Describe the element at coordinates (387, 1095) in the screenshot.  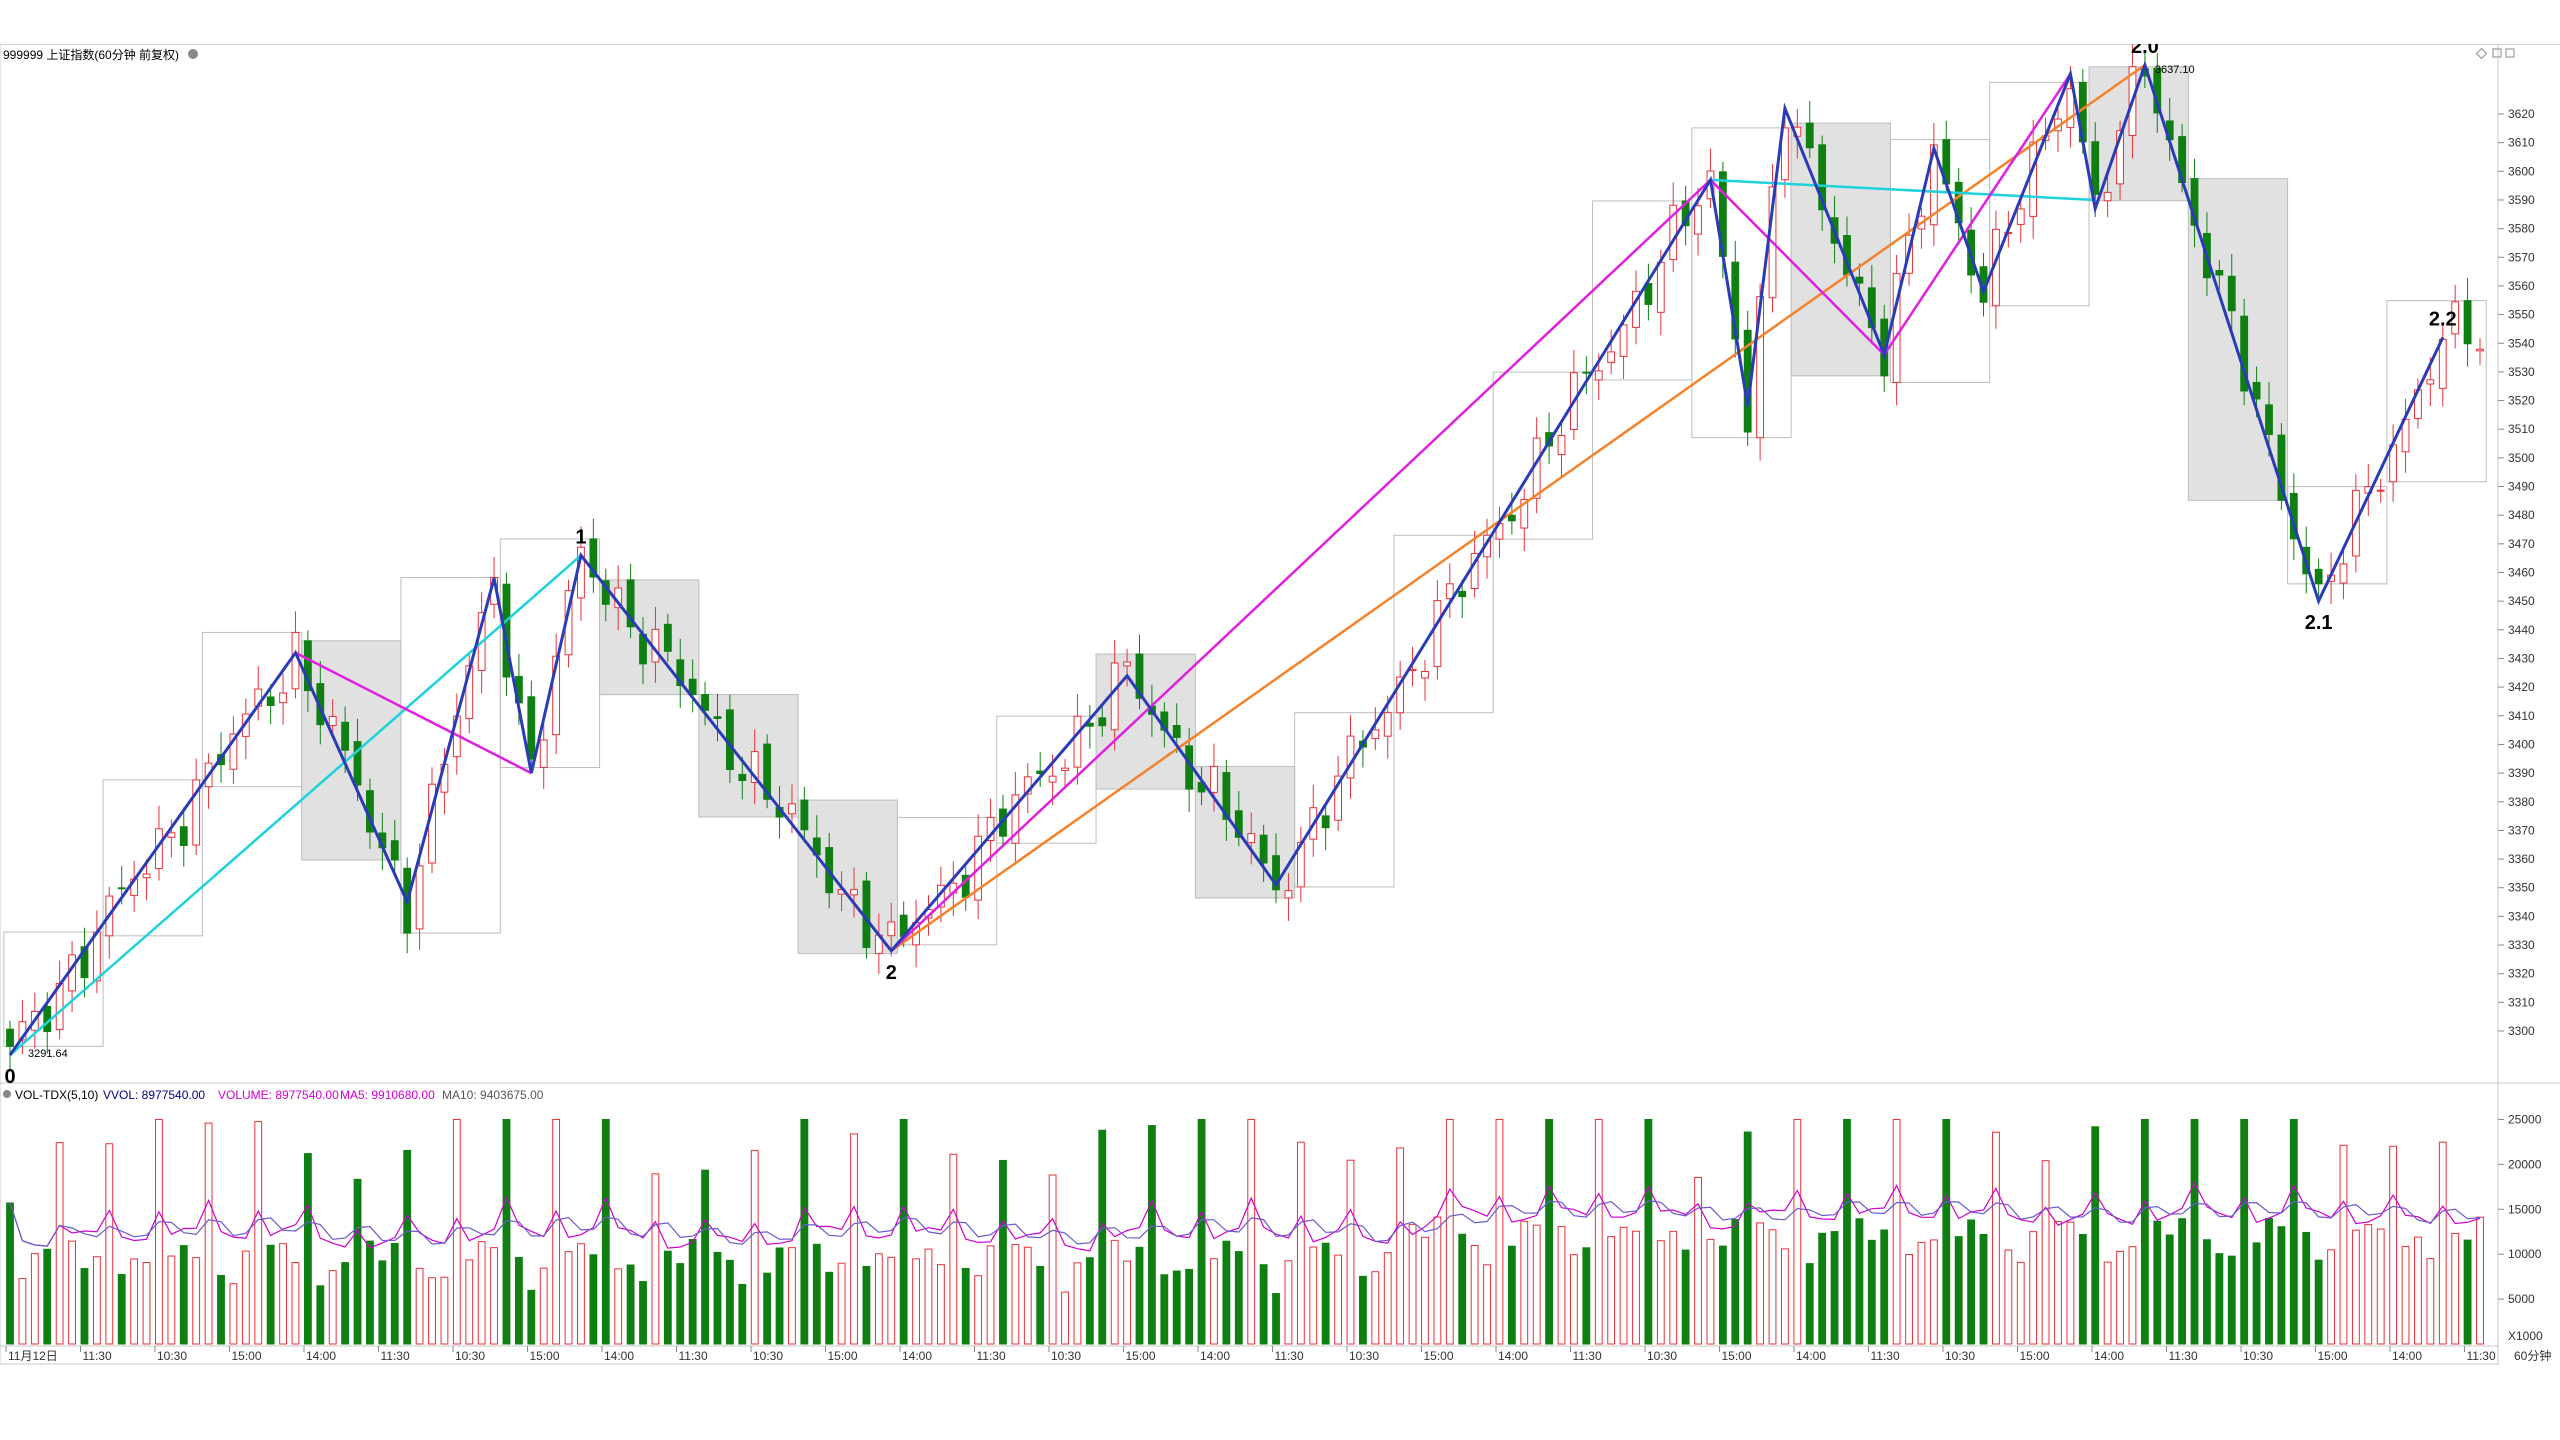
I see `ma5-readout: MA5: 9910680.00` at that location.